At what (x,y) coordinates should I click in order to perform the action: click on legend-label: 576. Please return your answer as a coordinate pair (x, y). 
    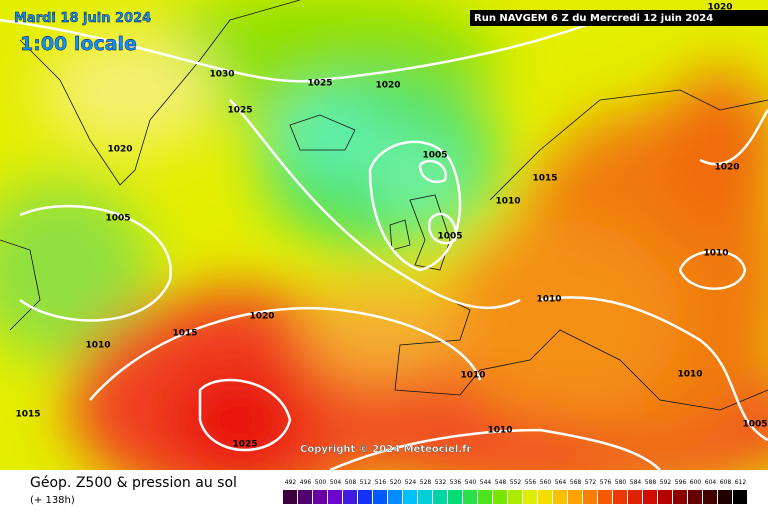
    Looking at the image, I should click on (606, 482).